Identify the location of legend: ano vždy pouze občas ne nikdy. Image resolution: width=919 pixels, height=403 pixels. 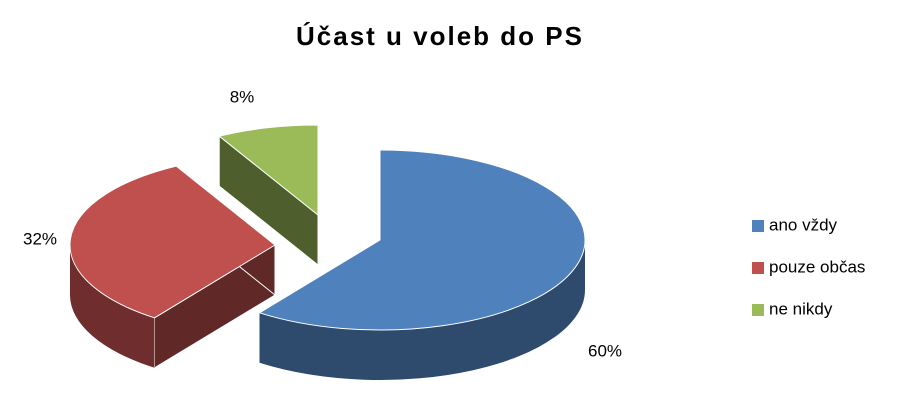
(808, 266).